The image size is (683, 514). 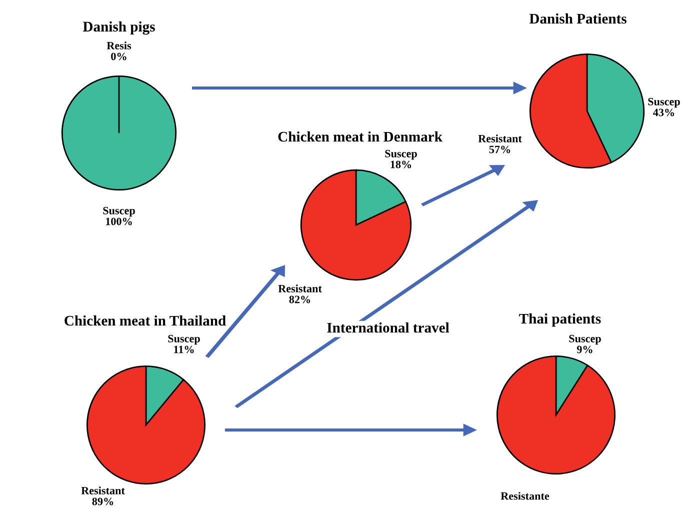 What do you see at coordinates (119, 222) in the screenshot?
I see `data-label: 100%` at bounding box center [119, 222].